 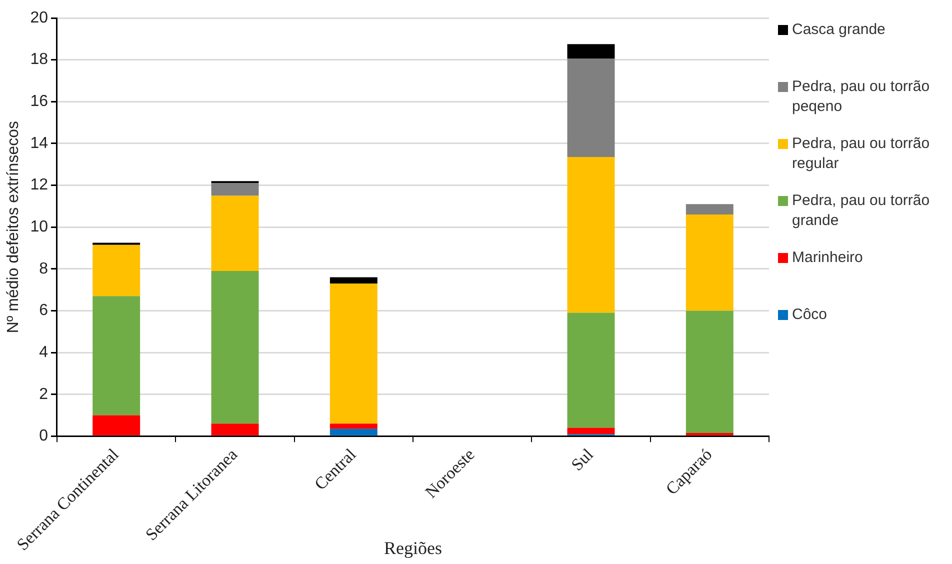 What do you see at coordinates (861, 154) in the screenshot?
I see `legend-label: Pedra, pau ou torrão regular` at bounding box center [861, 154].